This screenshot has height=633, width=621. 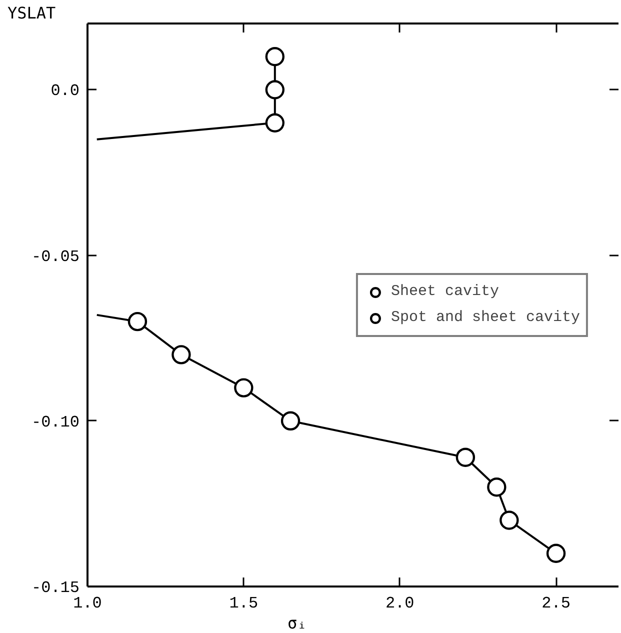 I want to click on x-axis-title: σᵢ, so click(x=297, y=623).